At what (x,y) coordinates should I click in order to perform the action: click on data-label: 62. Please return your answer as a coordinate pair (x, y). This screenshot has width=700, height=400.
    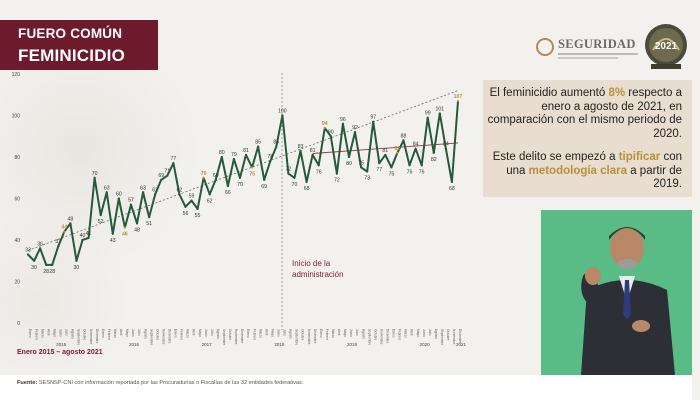
    Looking at the image, I should click on (155, 190).